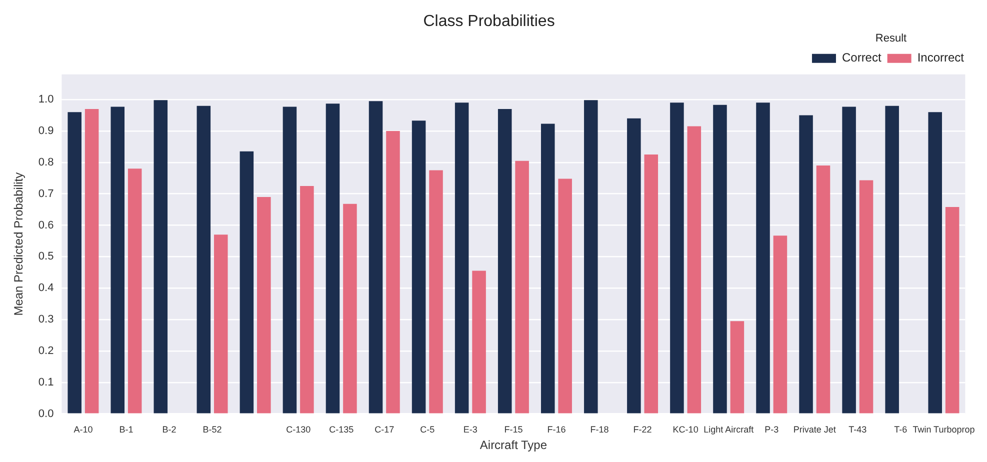 This screenshot has width=987, height=462. What do you see at coordinates (341, 429) in the screenshot?
I see `x-tick-label: C-135` at bounding box center [341, 429].